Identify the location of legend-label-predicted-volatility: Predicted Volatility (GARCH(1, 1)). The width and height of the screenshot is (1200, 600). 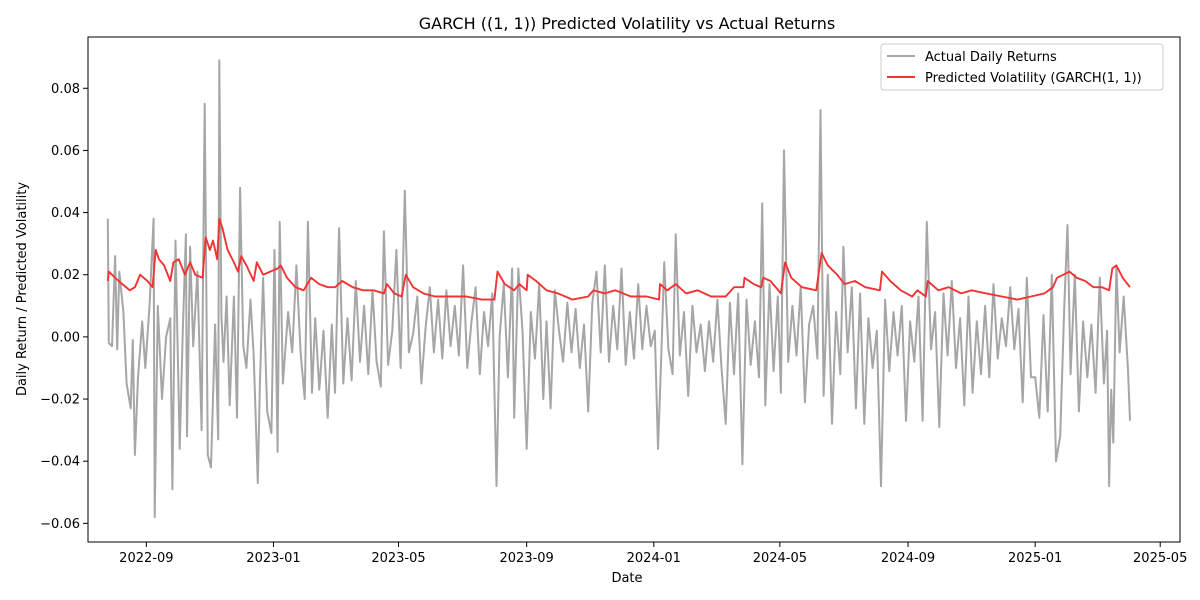
(1033, 78).